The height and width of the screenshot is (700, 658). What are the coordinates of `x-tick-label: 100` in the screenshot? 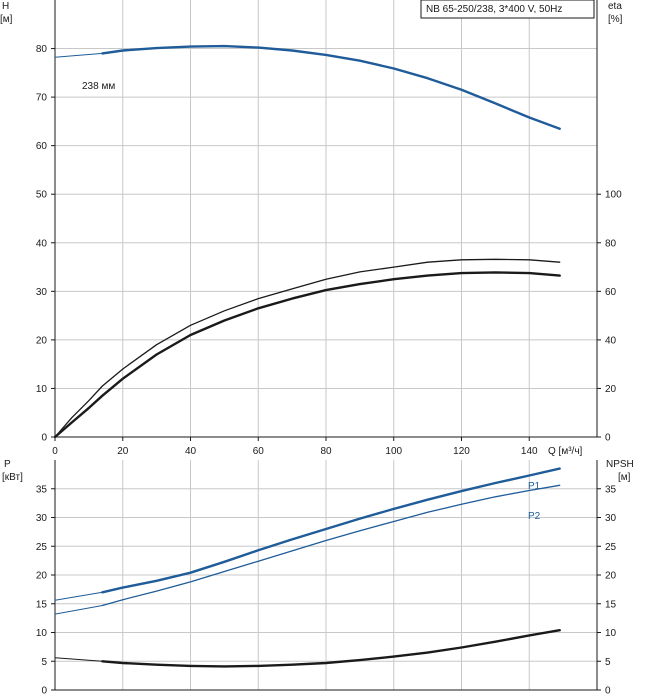 It's located at (393, 451).